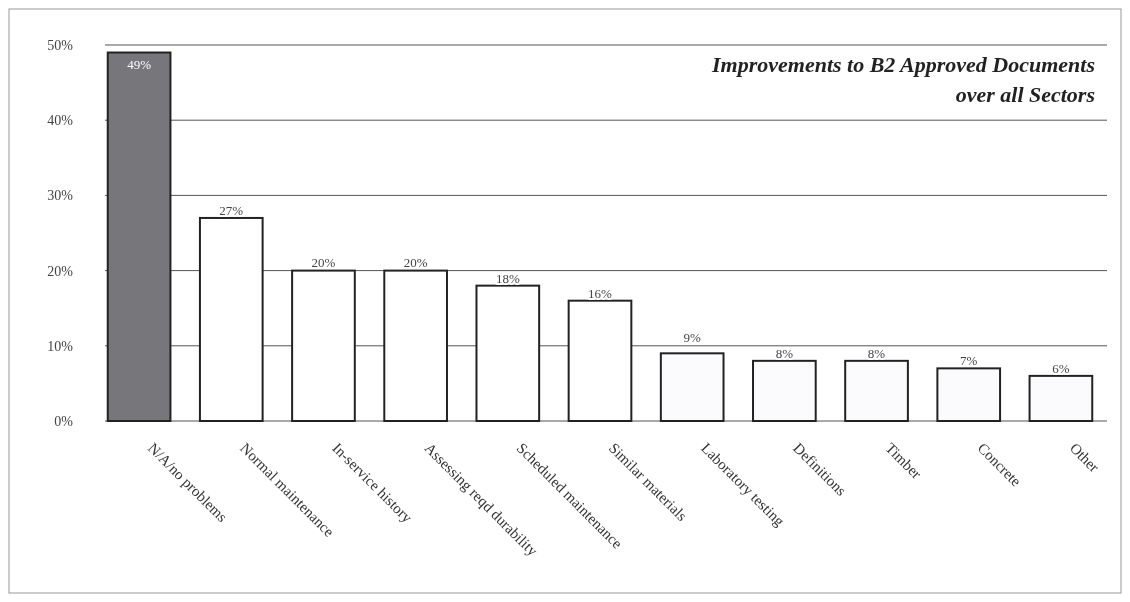 The image size is (1130, 602). I want to click on y-tick-label: 0%, so click(64, 421).